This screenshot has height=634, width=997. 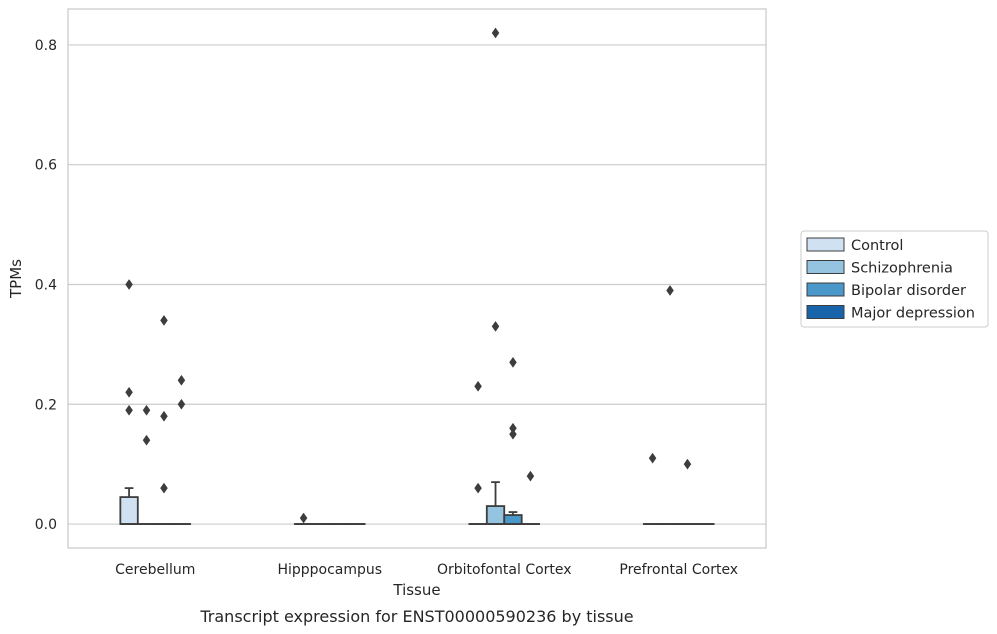 What do you see at coordinates (417, 503) in the screenshot?
I see `boxes` at bounding box center [417, 503].